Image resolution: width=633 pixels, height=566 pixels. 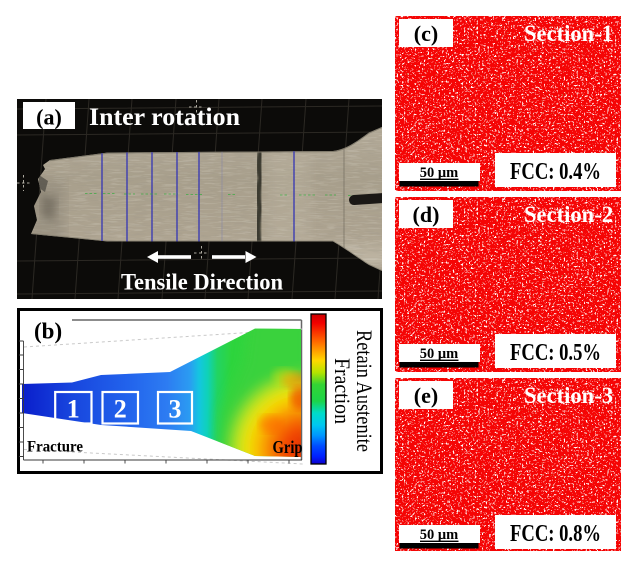 I want to click on svg-text: (b), so click(x=48, y=331).